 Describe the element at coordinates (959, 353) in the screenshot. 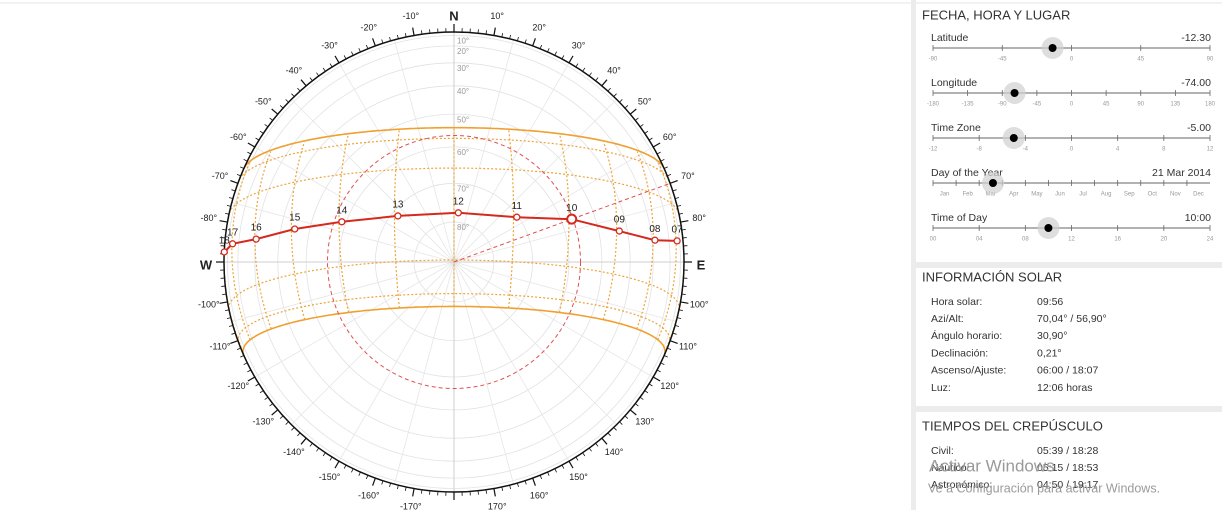

I see `info-label: Declinación:` at that location.